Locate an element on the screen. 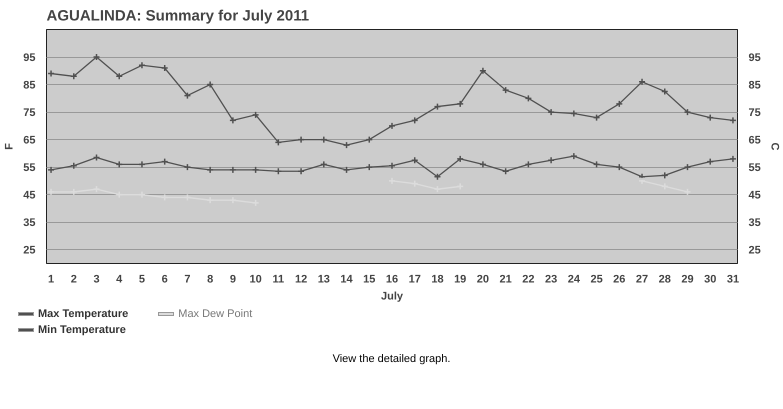 The height and width of the screenshot is (409, 783). legend-label: Max Temperature is located at coordinates (82, 314).